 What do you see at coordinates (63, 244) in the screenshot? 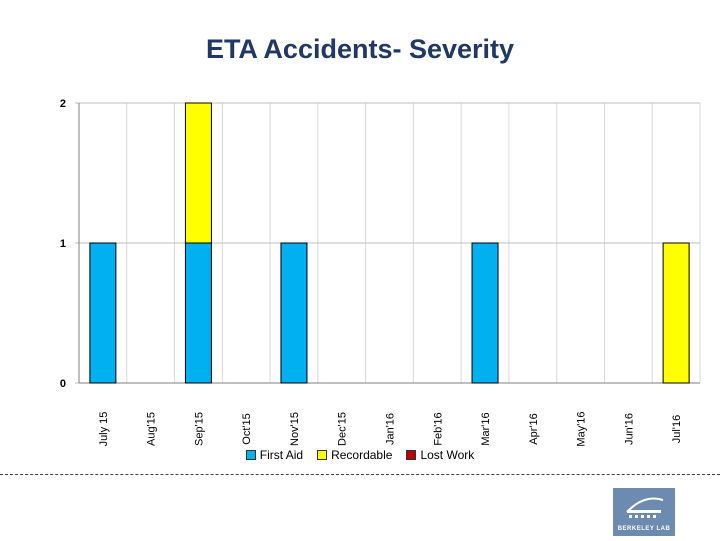
I see `y-tick-label: 1` at bounding box center [63, 244].